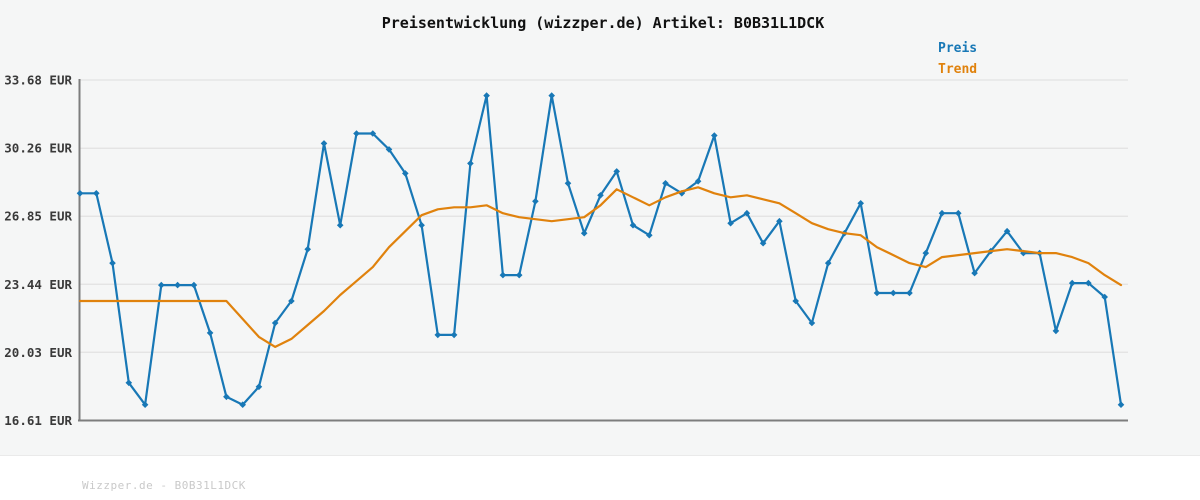 Image resolution: width=1200 pixels, height=500 pixels. What do you see at coordinates (957, 59) in the screenshot?
I see `chart-legend: Preis Trend` at bounding box center [957, 59].